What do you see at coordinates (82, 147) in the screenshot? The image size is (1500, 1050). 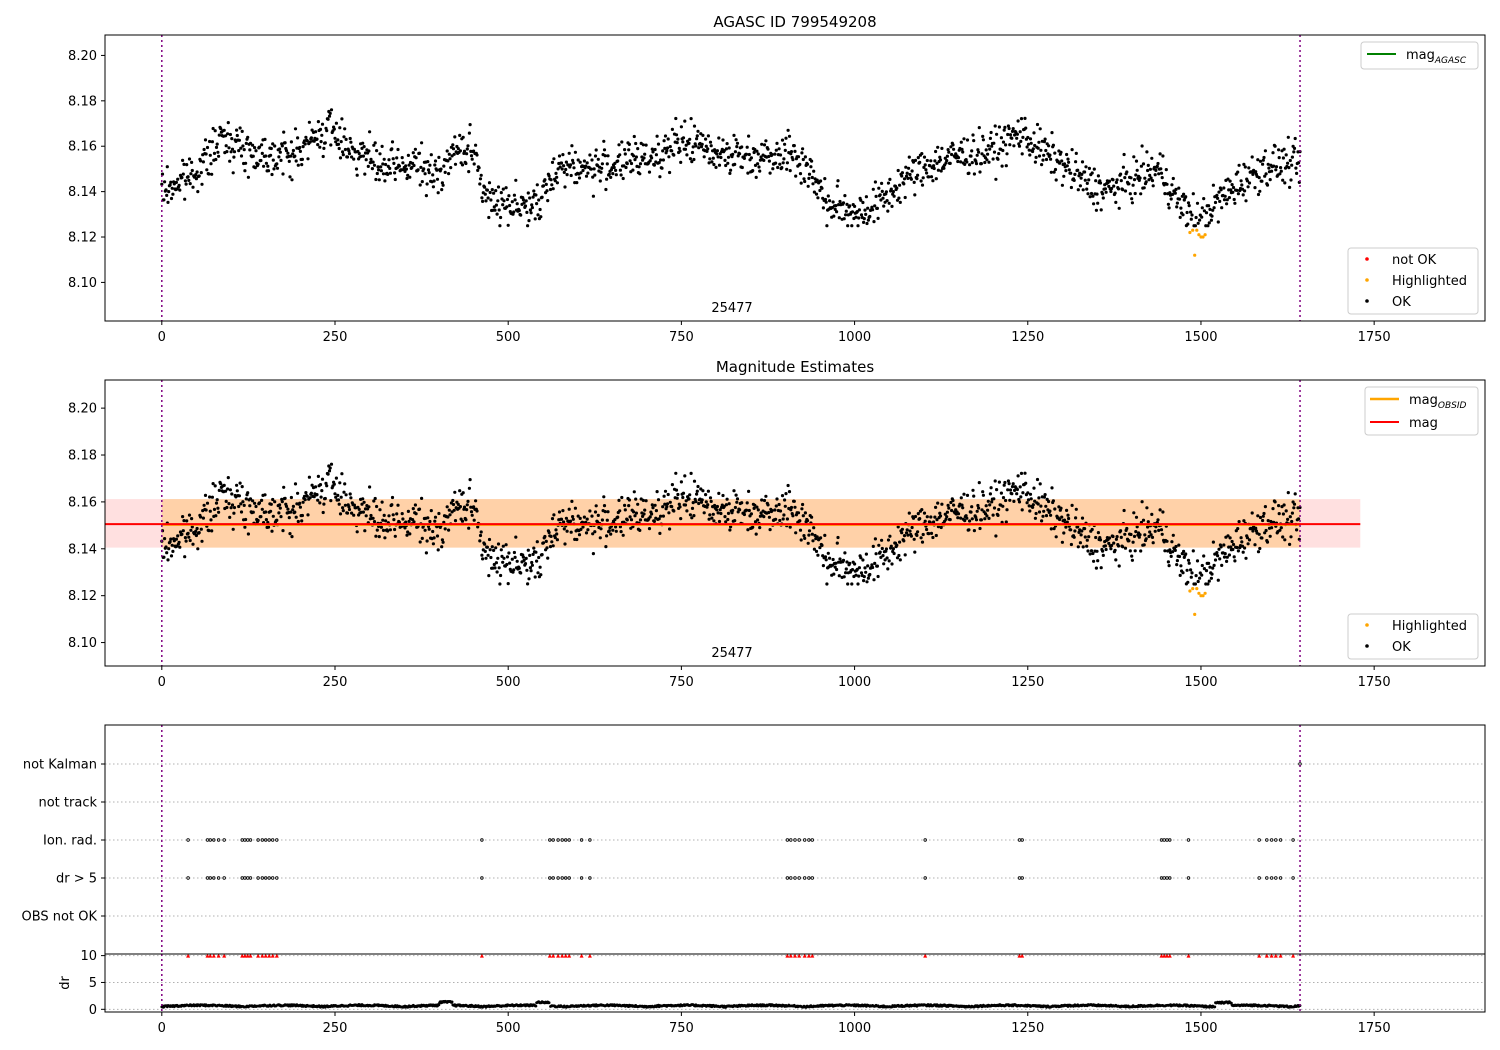 I see `p1-ytick-label-8.16: 8.16` at bounding box center [82, 147].